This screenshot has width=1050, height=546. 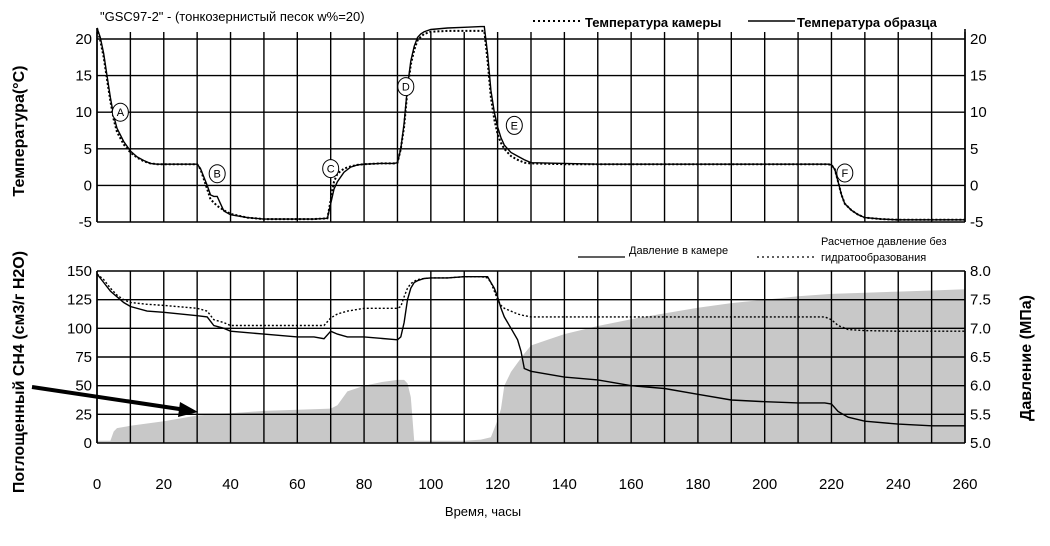 What do you see at coordinates (297, 484) in the screenshot?
I see `x-tick-label: 60` at bounding box center [297, 484].